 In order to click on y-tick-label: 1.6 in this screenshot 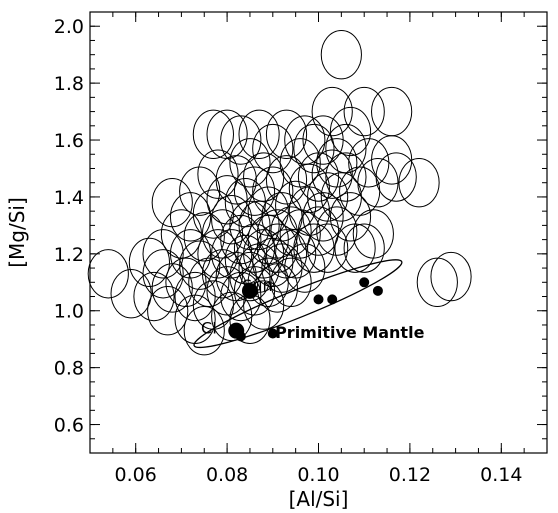, I will do `click(69, 141)`.